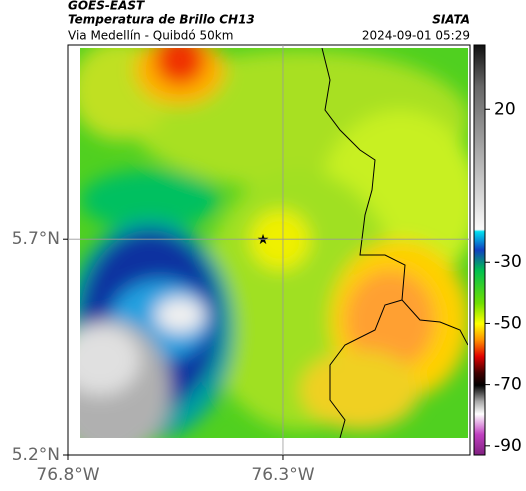 The image size is (526, 491). What do you see at coordinates (451, 20) in the screenshot?
I see `organization: SIATA` at bounding box center [451, 20].